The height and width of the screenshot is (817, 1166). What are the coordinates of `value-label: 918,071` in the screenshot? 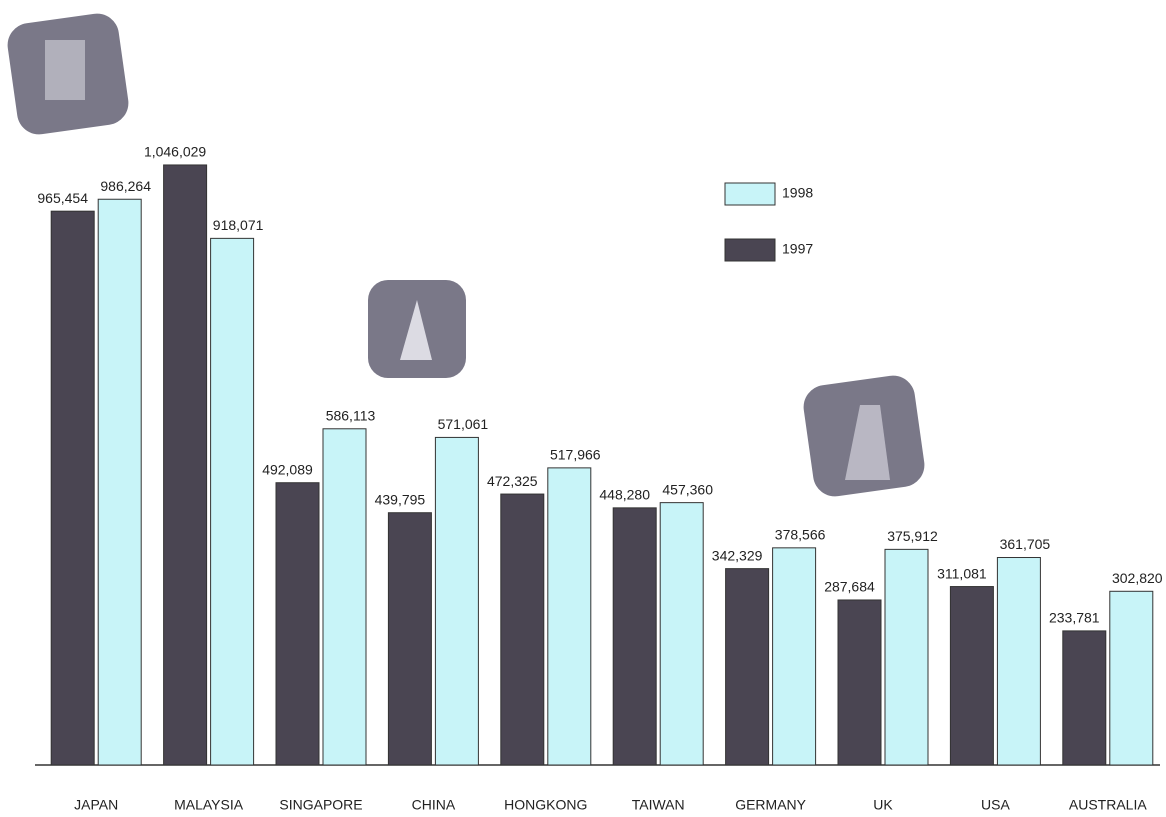 It's located at (238, 225).